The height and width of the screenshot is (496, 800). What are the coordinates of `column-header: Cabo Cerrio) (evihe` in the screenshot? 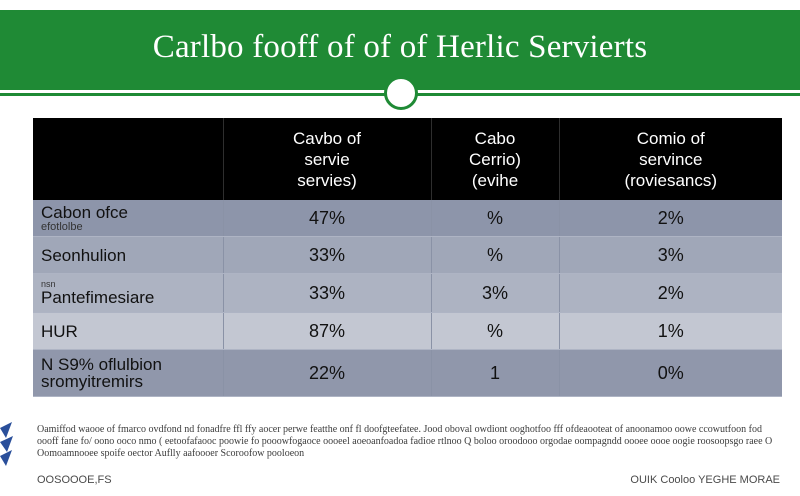 It's located at (495, 159).